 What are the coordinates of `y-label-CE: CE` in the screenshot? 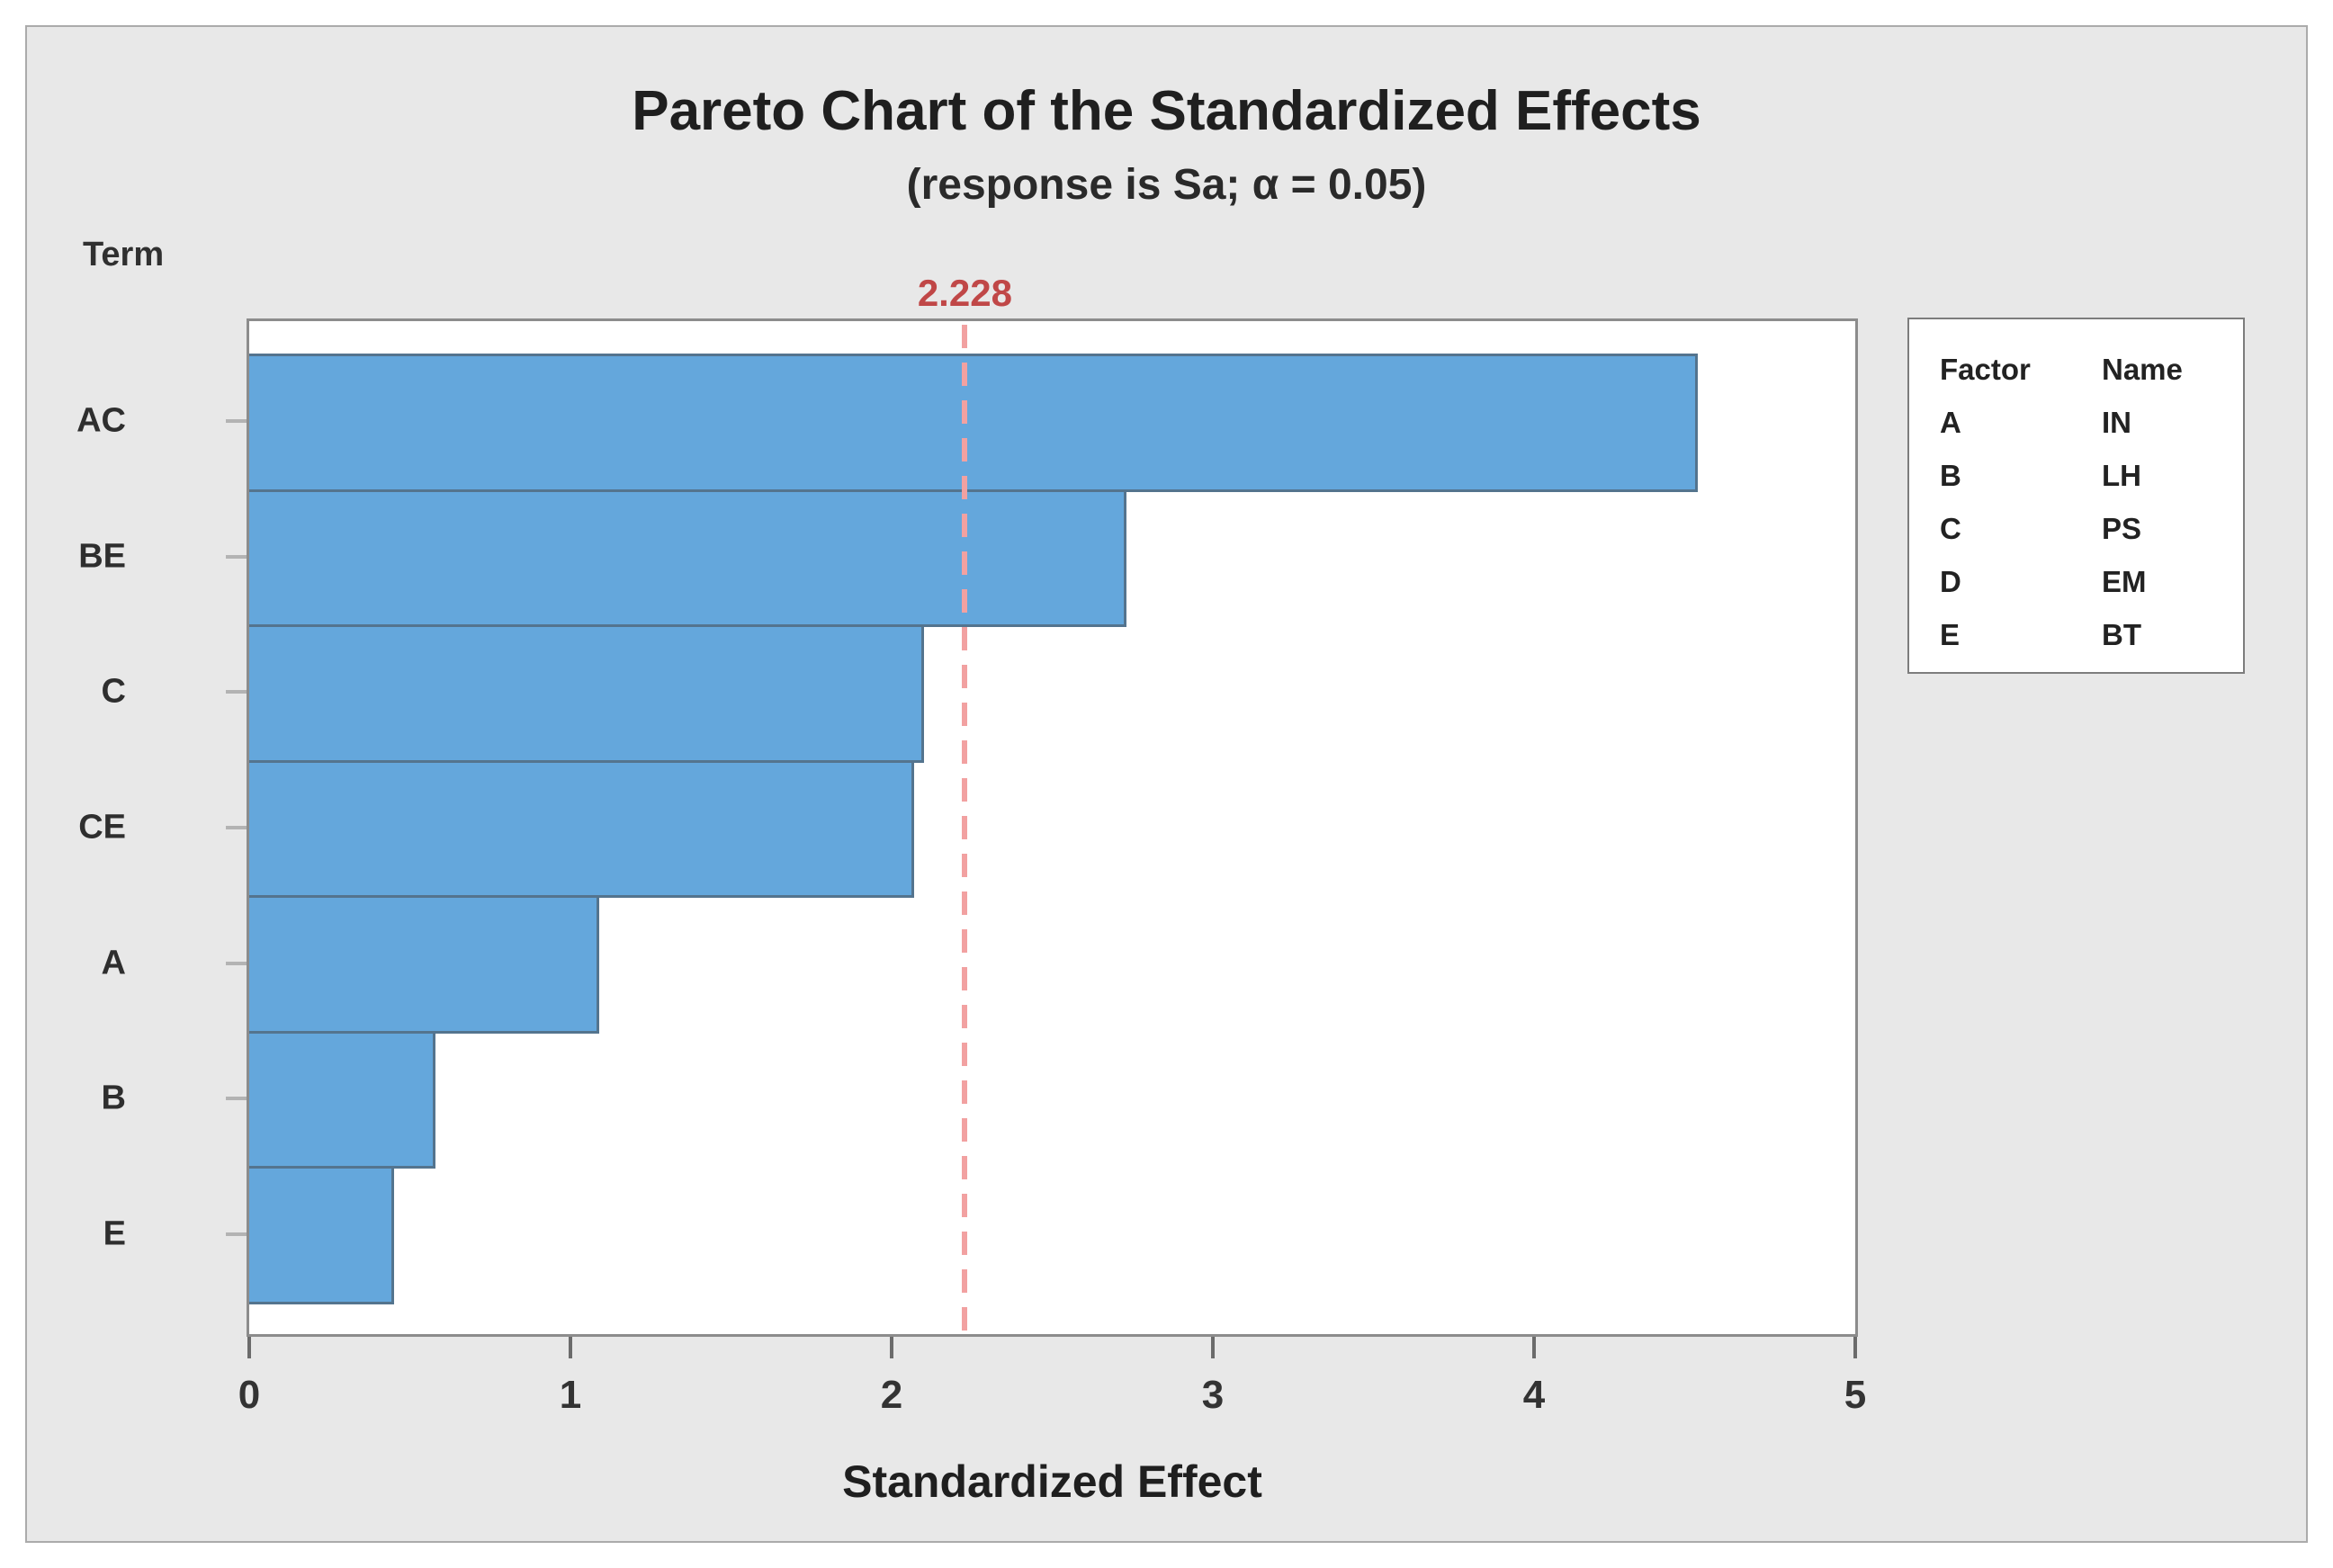 It's located at (102, 827).